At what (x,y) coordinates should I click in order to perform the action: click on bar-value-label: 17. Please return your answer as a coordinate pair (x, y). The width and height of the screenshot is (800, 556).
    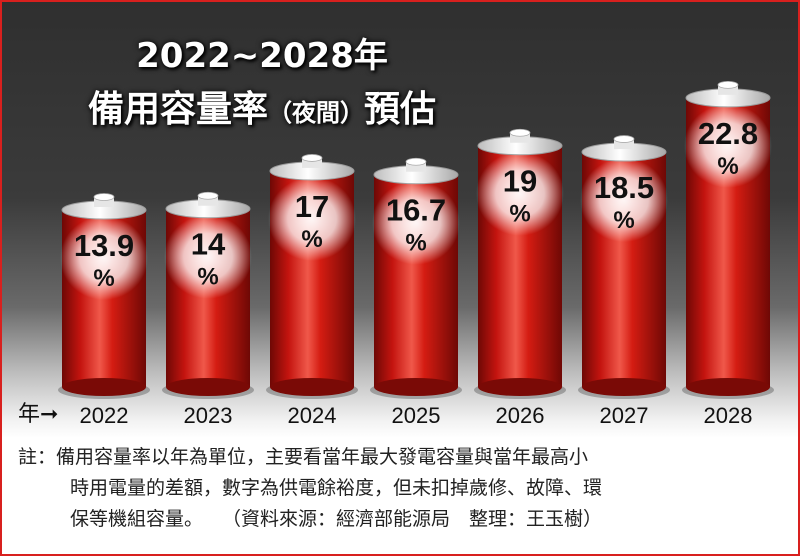
    Looking at the image, I should click on (312, 206).